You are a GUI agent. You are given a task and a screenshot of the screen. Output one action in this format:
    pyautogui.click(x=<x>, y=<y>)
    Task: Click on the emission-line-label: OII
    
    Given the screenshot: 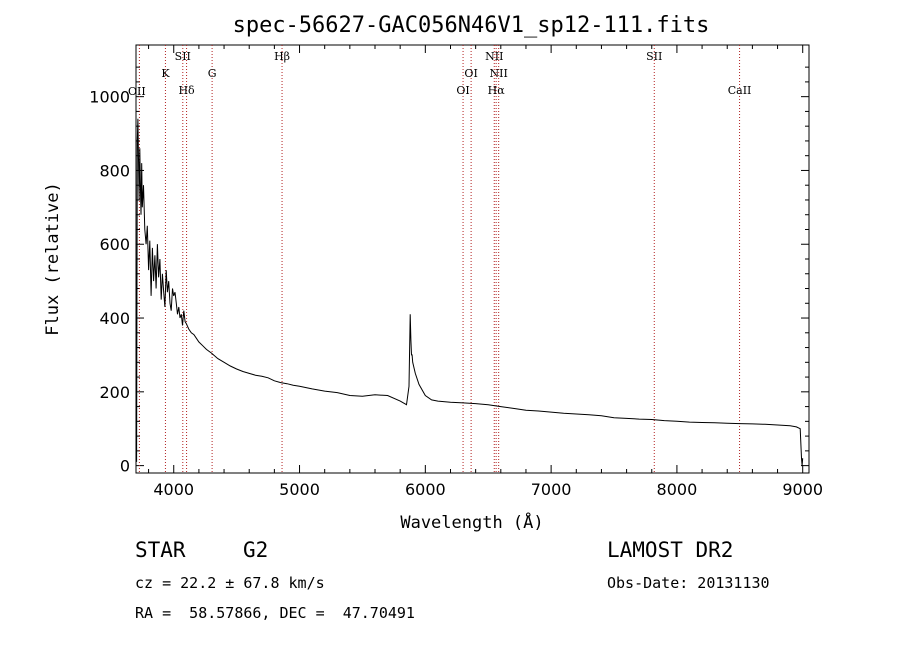 What is the action you would take?
    pyautogui.click(x=137, y=91)
    